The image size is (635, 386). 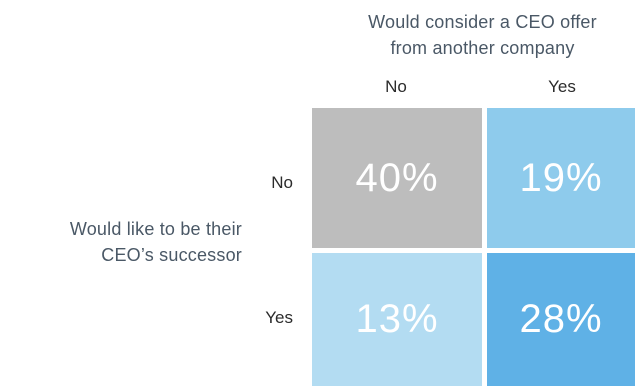 What do you see at coordinates (397, 319) in the screenshot?
I see `cell-yes-no: 13%` at bounding box center [397, 319].